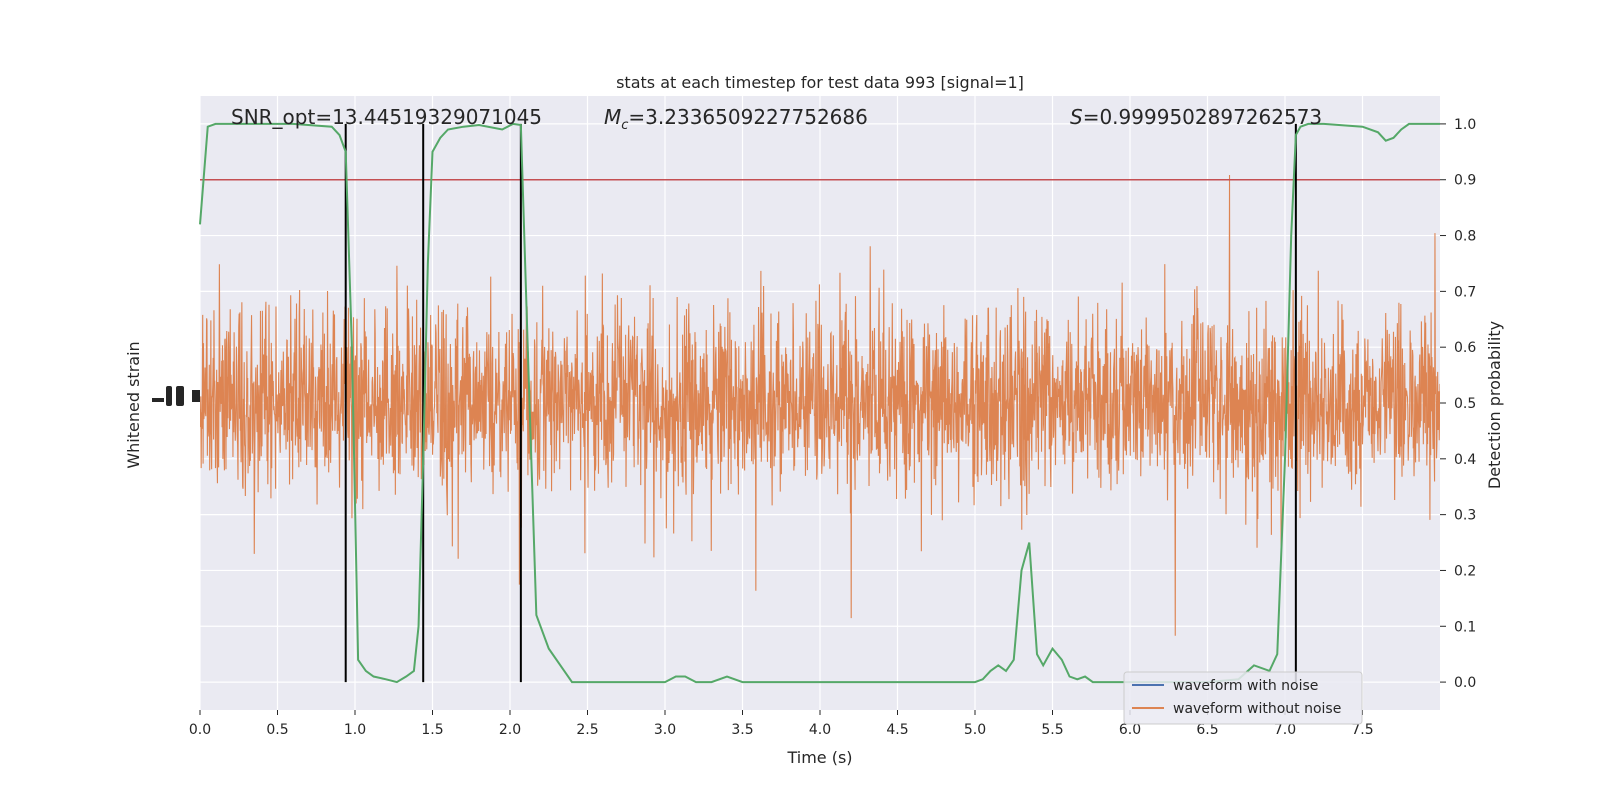 The width and height of the screenshot is (1600, 800). What do you see at coordinates (975, 730) in the screenshot?
I see `x-tick-label: 5.0` at bounding box center [975, 730].